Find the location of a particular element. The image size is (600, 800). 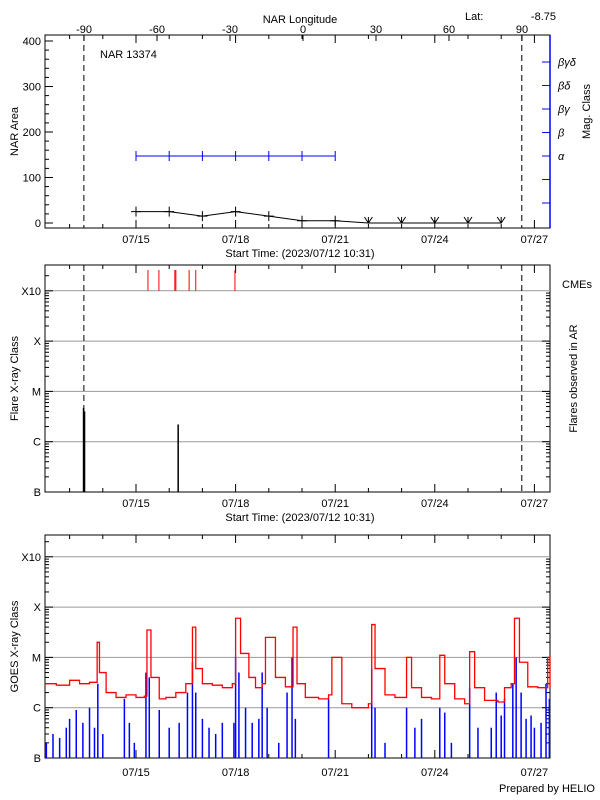

cme-label: CMEs is located at coordinates (577, 285).